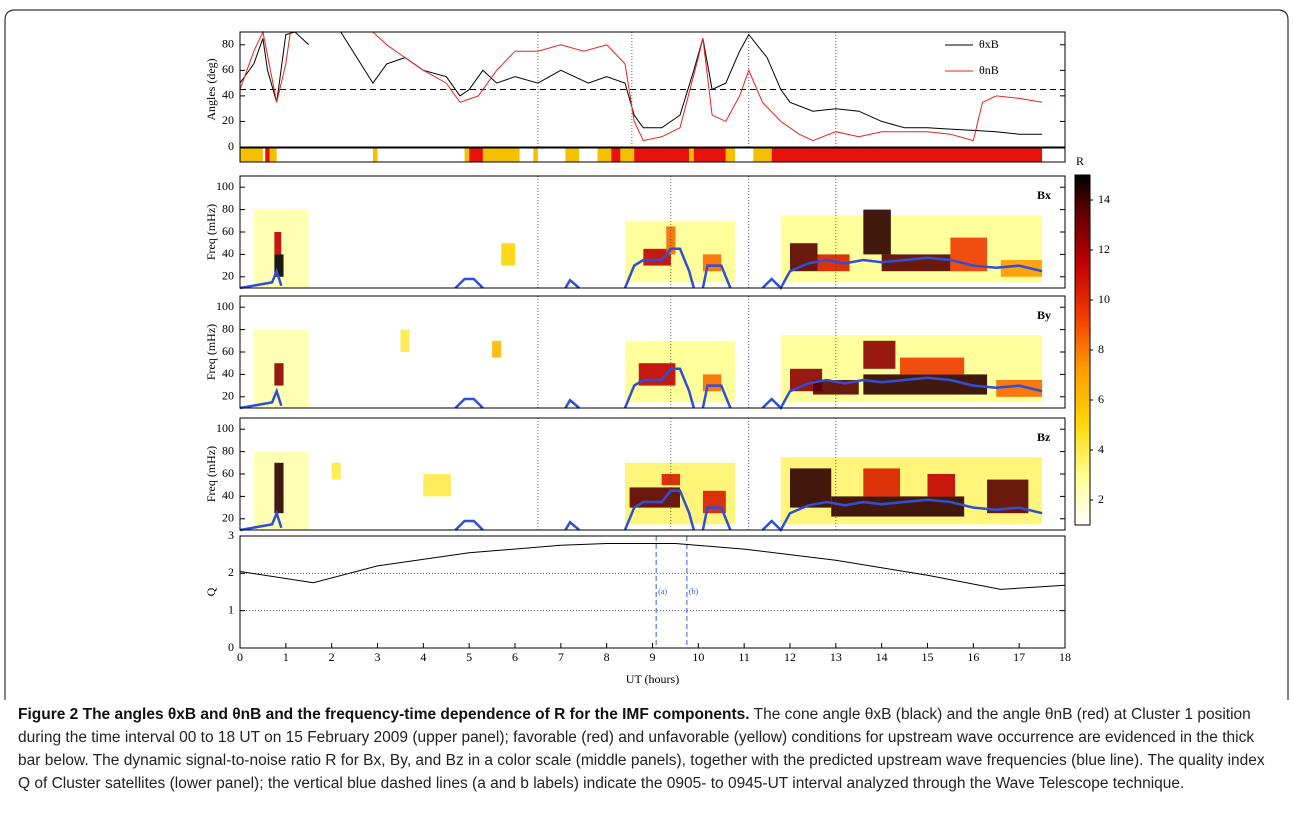  What do you see at coordinates (744, 657) in the screenshot?
I see `x-tick-label: 11` at bounding box center [744, 657].